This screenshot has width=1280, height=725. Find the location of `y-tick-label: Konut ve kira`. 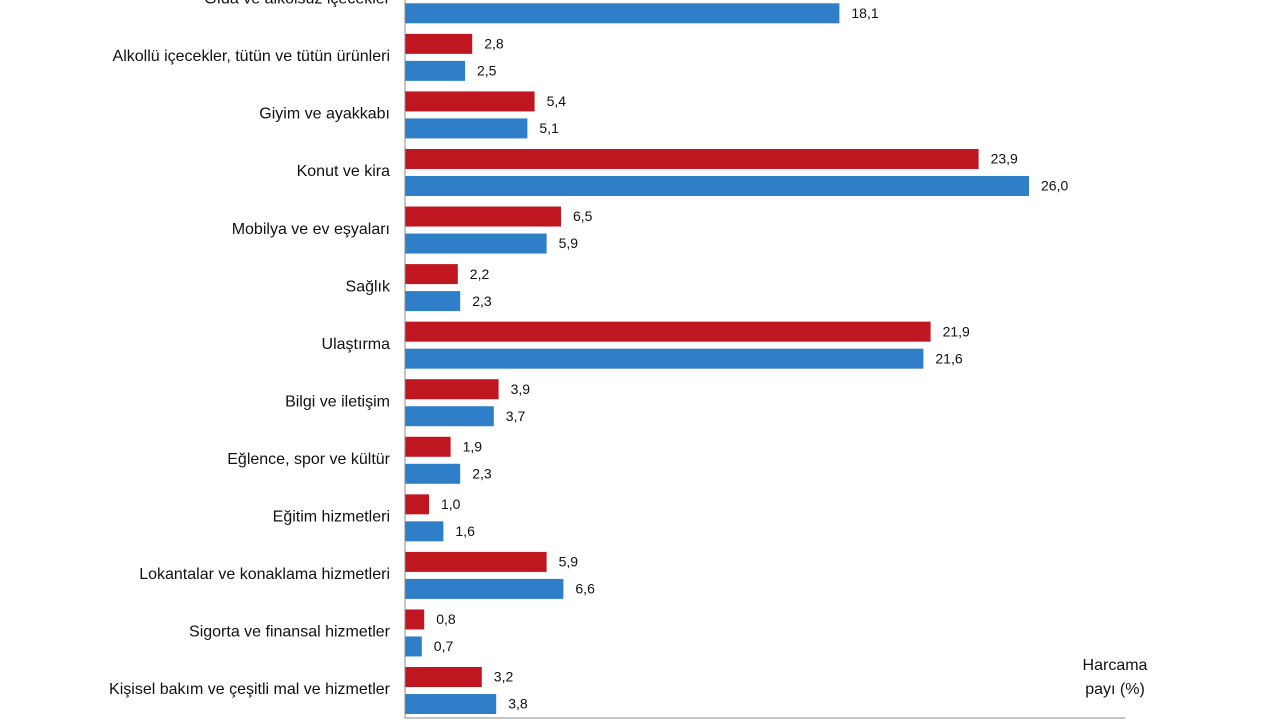

y-tick-label: Konut ve kira is located at coordinates (343, 171).